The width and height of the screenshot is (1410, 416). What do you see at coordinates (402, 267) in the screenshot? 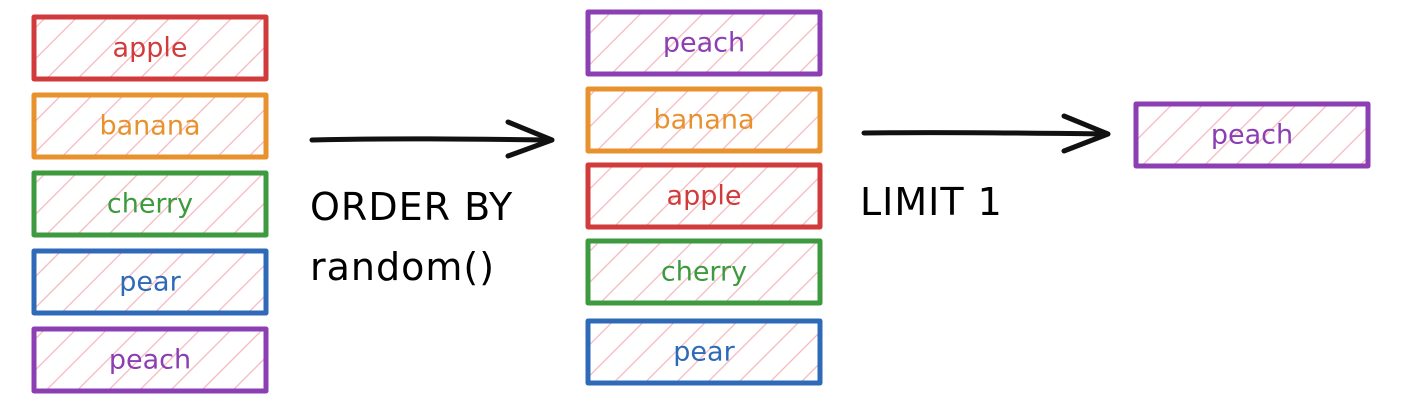
I see `order-by-label-line2: random()` at bounding box center [402, 267].